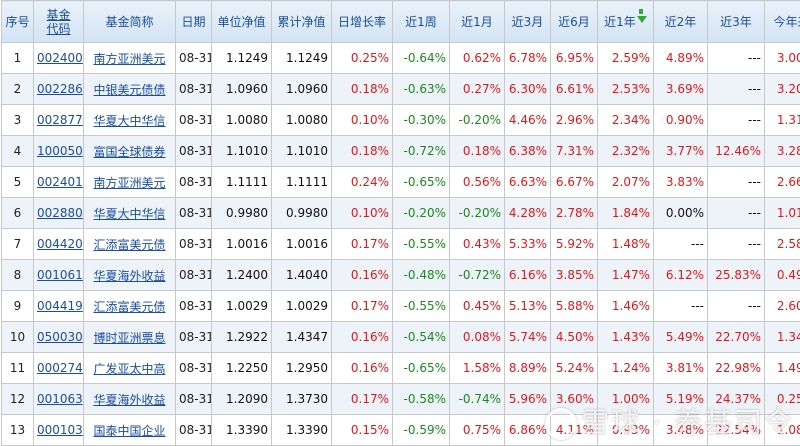 This screenshot has height=446, width=800. I want to click on header-1-year-label: 近1年, so click(620, 22).